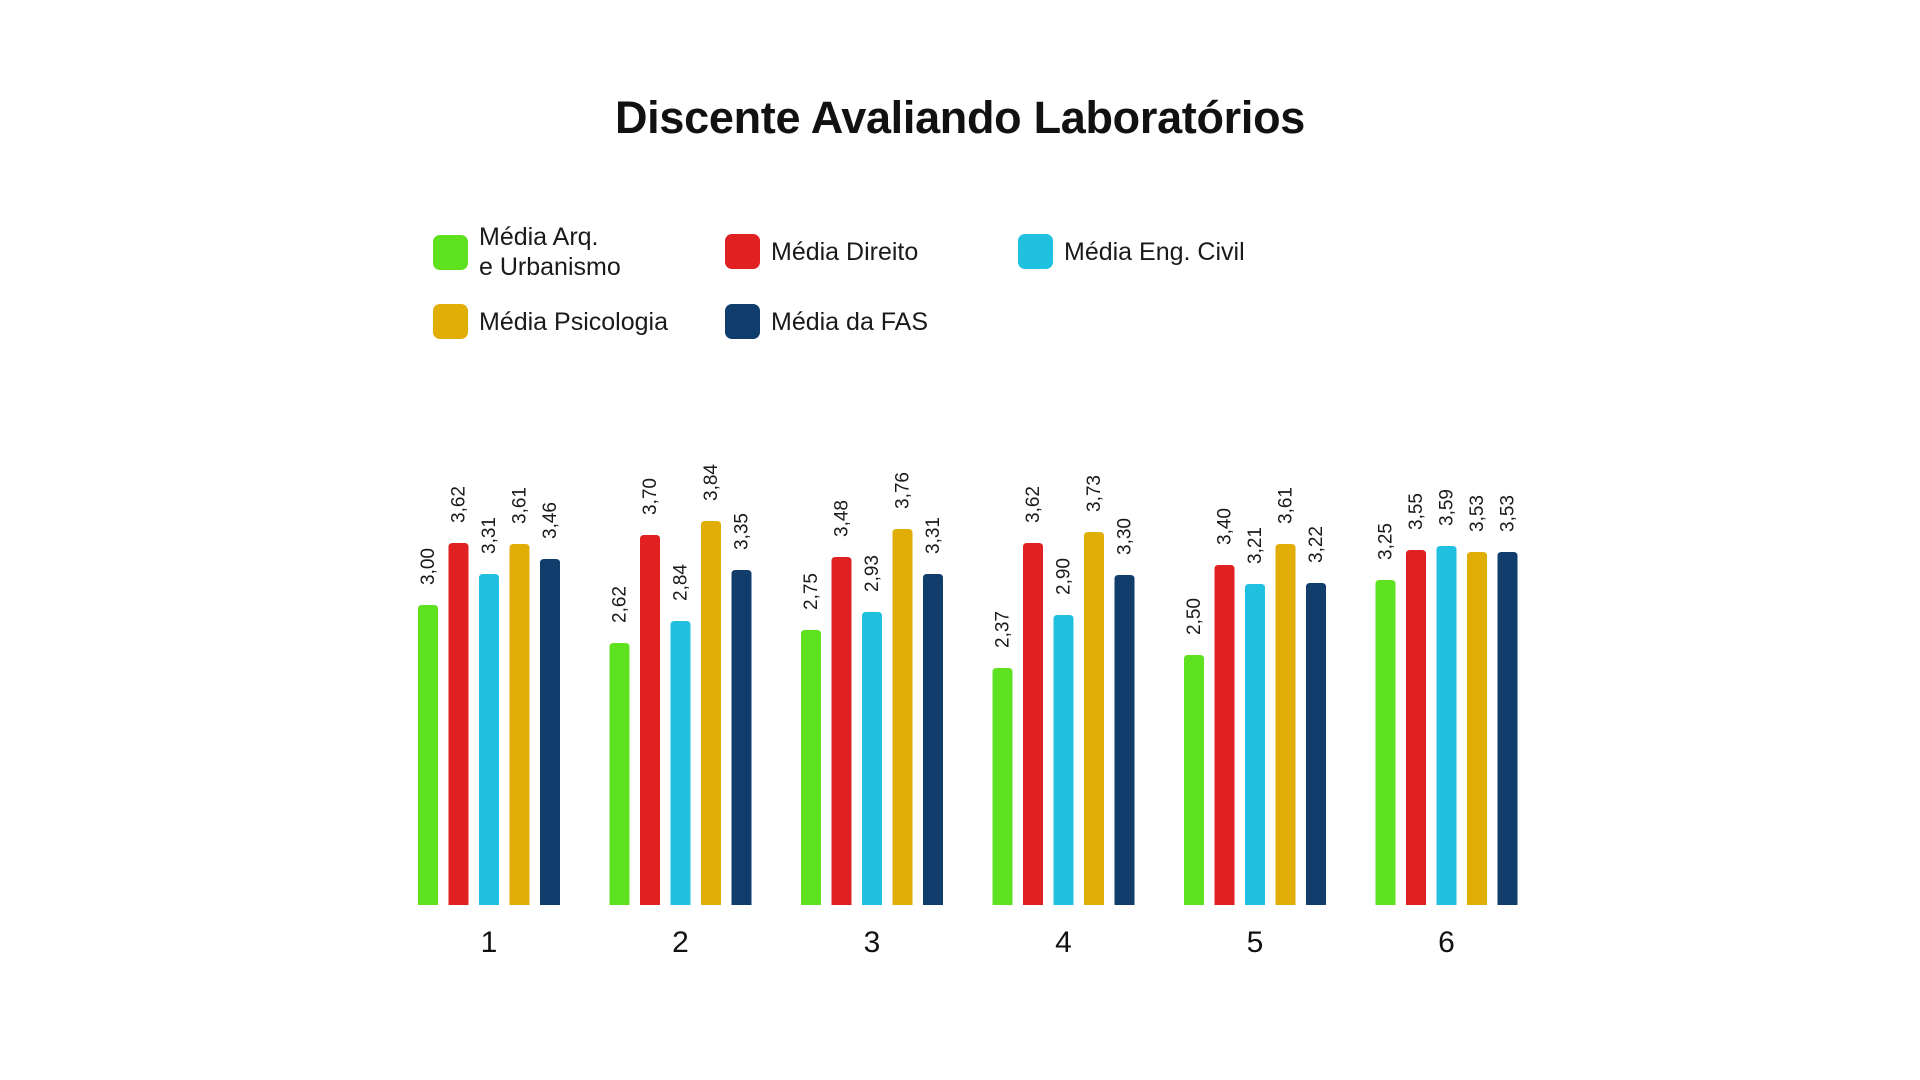 The height and width of the screenshot is (1080, 1920). I want to click on bar-value-label: 3,84, so click(711, 482).